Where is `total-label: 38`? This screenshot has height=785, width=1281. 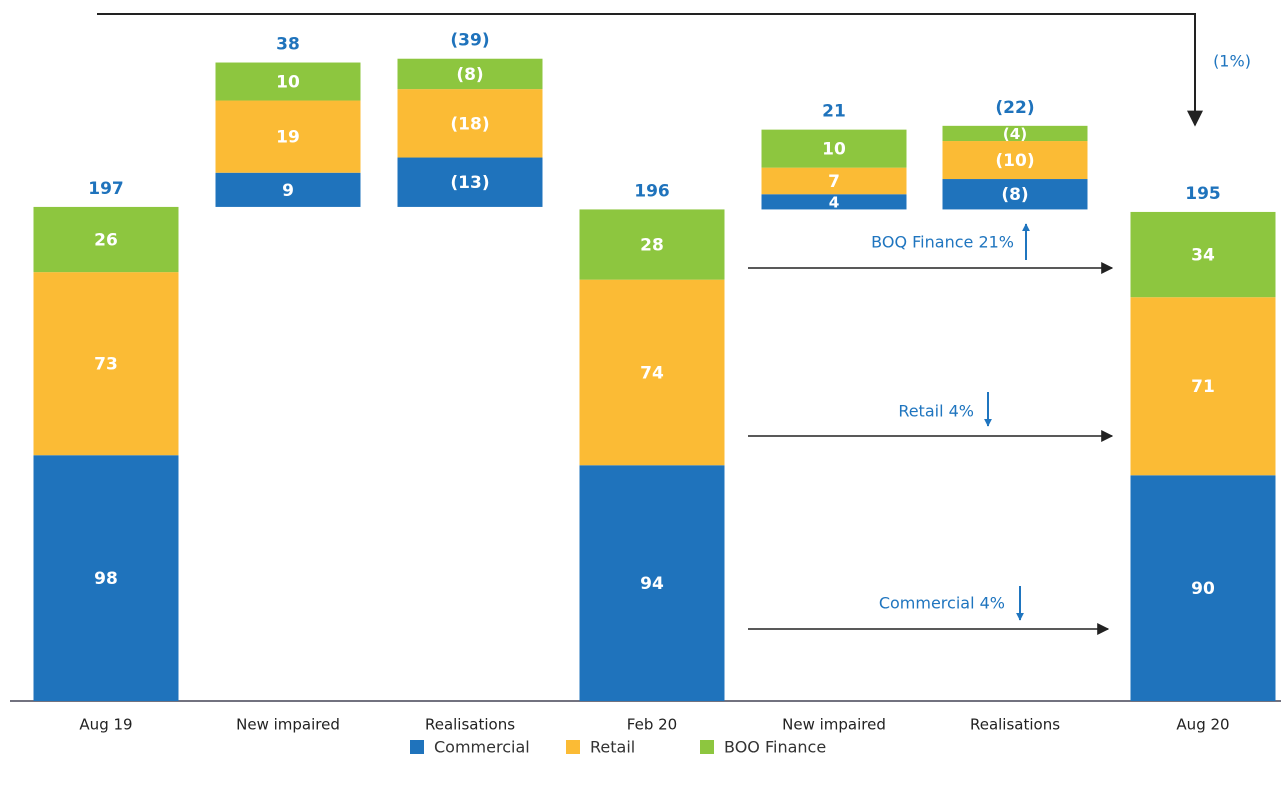 total-label: 38 is located at coordinates (288, 45).